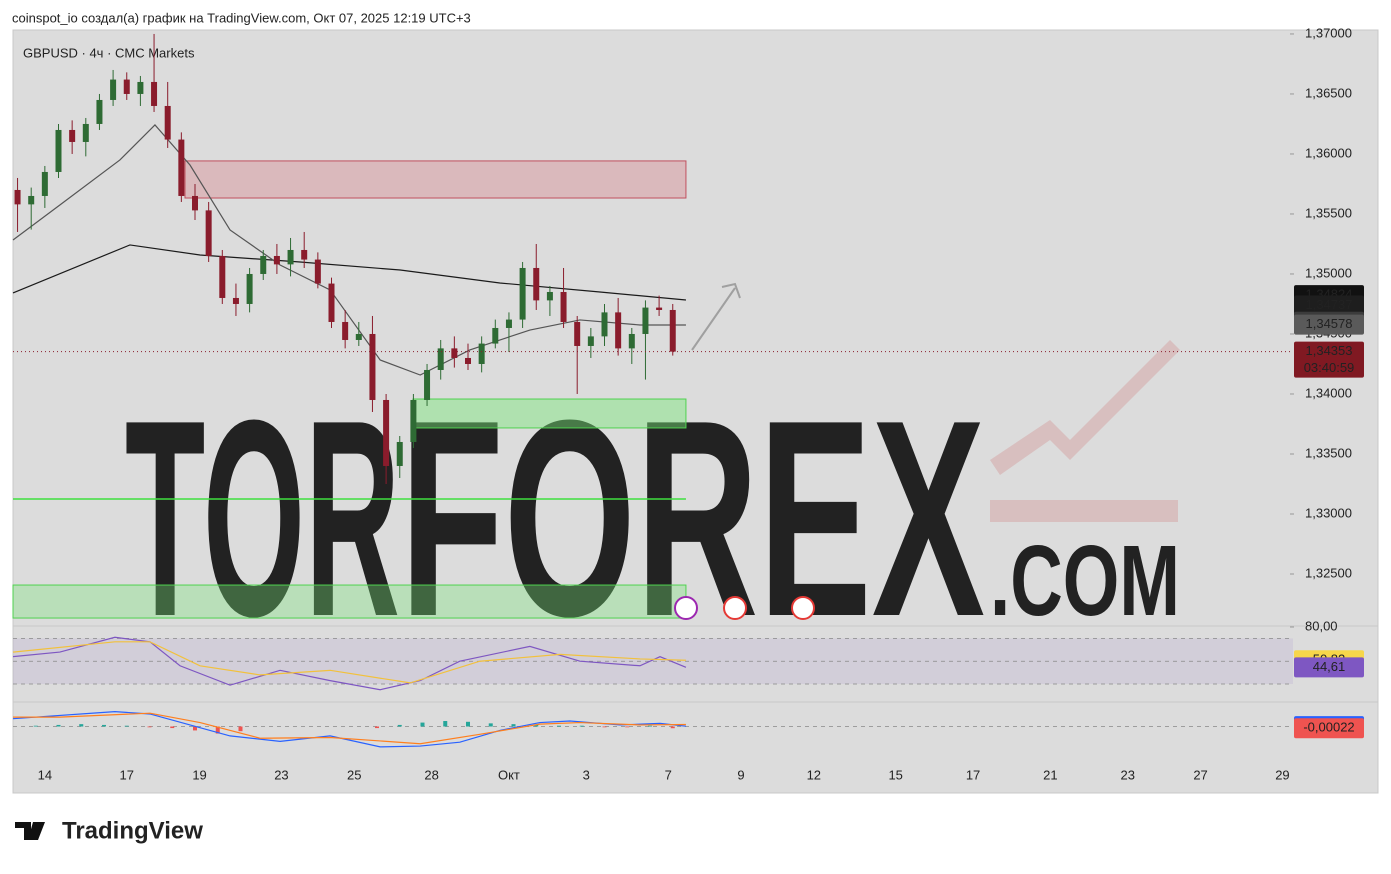  I want to click on y-tick-label: 1,36500, so click(1328, 92).